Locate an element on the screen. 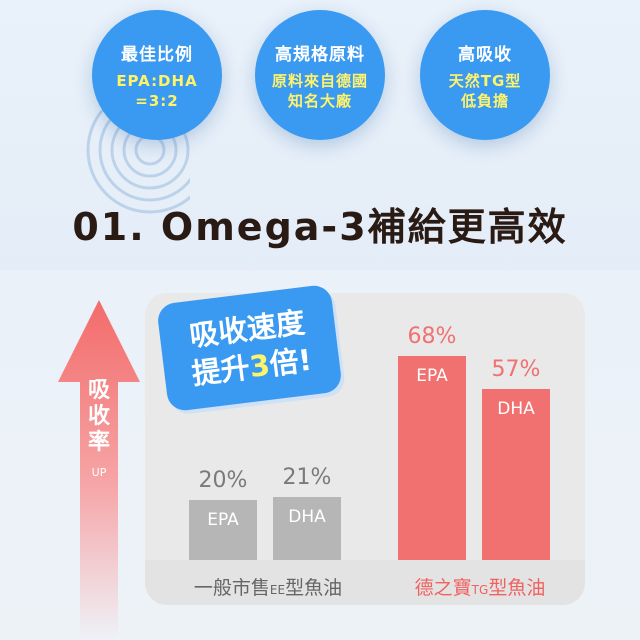 Image resolution: width=640 pixels, height=640 pixels. feature-circle-ratio: 最佳比例 EPA:DHA =3:2 is located at coordinates (157, 75).